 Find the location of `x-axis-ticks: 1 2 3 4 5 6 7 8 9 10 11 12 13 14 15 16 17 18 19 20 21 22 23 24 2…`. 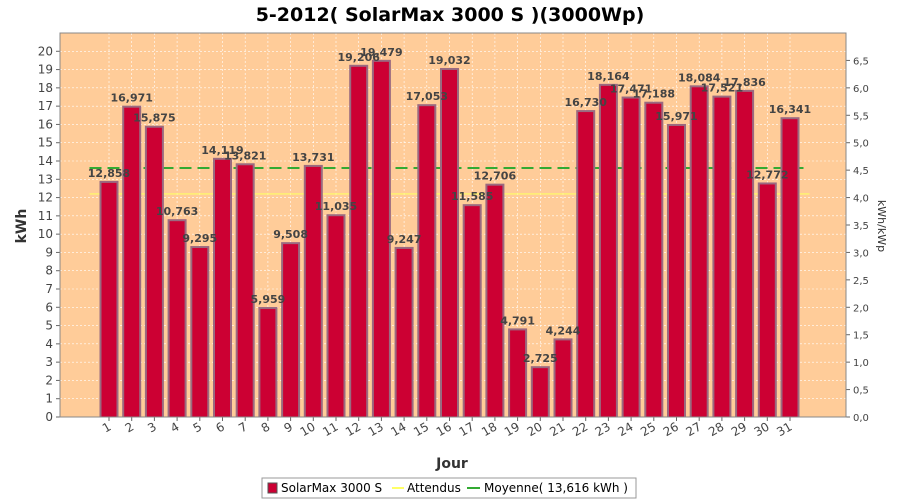

x-axis-ticks: 1 2 3 4 5 6 7 8 9 10 11 12 13 14 15 16 17 18 19 20 21 22 23 24 2… is located at coordinates (447, 428).